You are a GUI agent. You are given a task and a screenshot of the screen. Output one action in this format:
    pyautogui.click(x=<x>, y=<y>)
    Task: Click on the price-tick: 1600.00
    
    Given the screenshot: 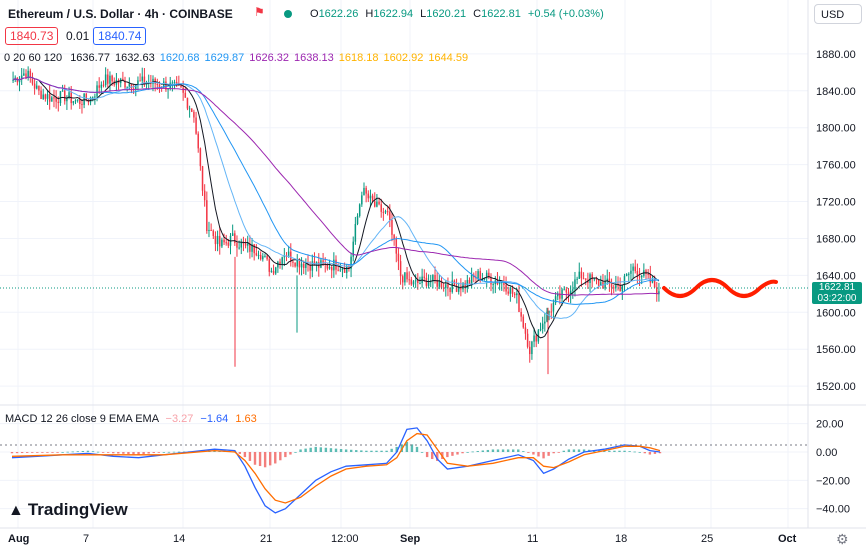 What is the action you would take?
    pyautogui.click(x=836, y=313)
    